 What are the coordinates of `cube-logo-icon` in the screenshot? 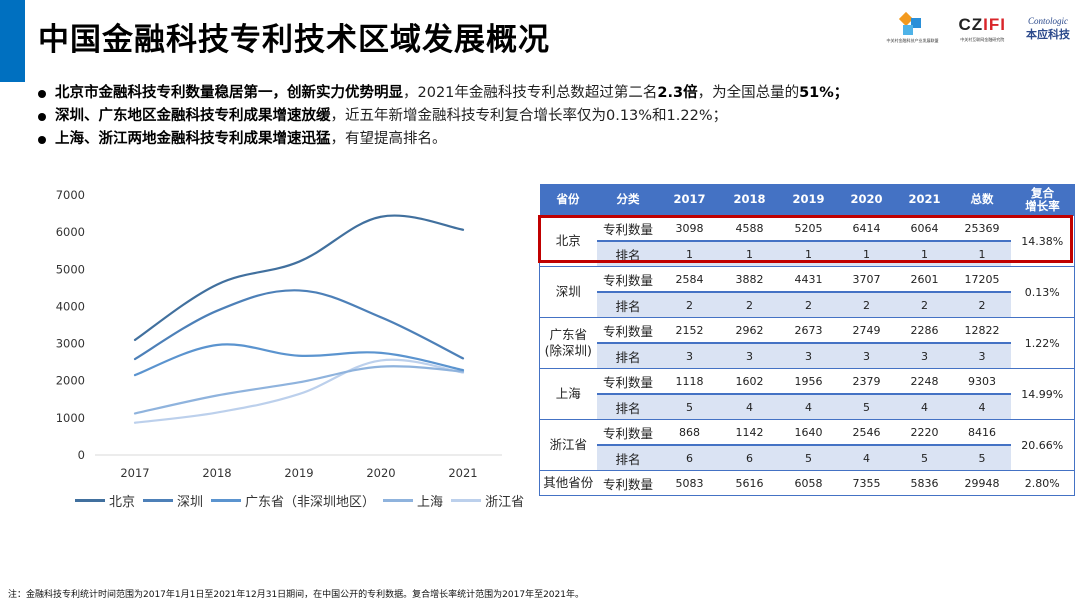 It's located at (912, 23).